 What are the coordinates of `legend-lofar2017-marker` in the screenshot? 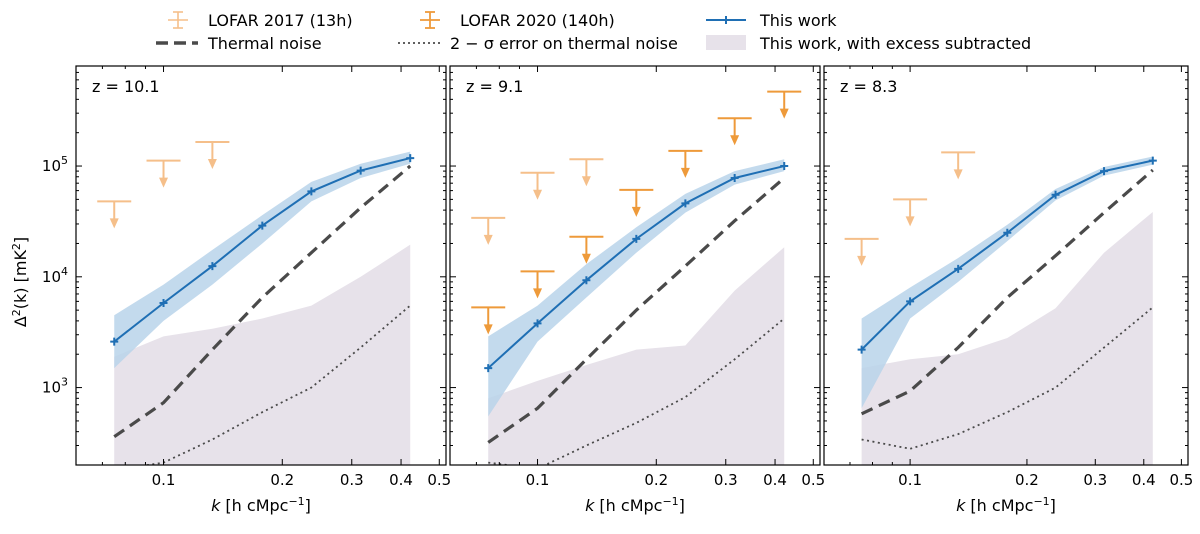 It's located at (178, 20).